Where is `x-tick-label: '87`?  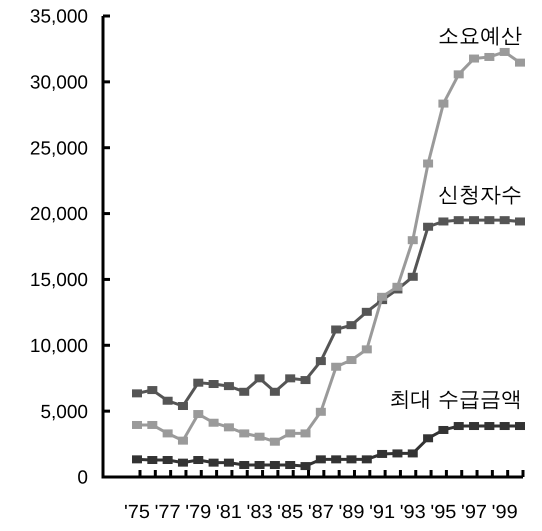 x-tick-label: '87 is located at coordinates (321, 512).